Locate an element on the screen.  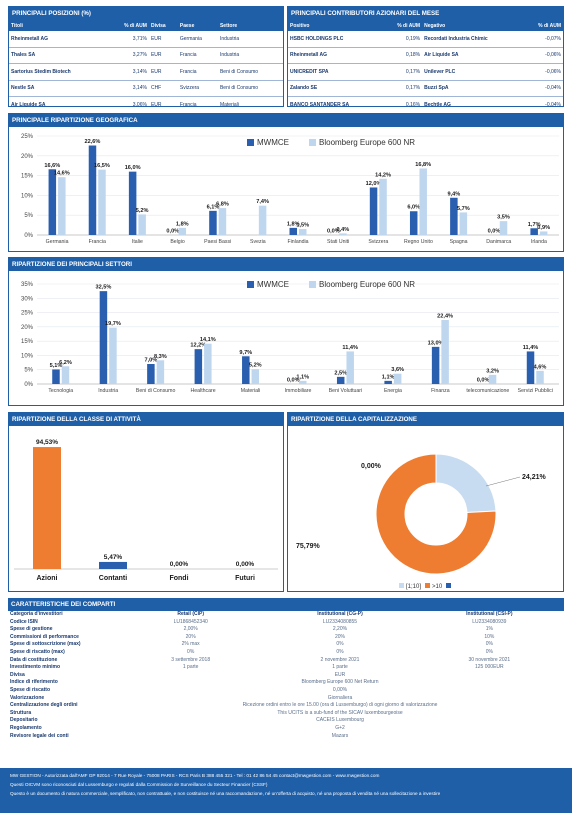
table-header: % di AUM is located at coordinates (402, 25).